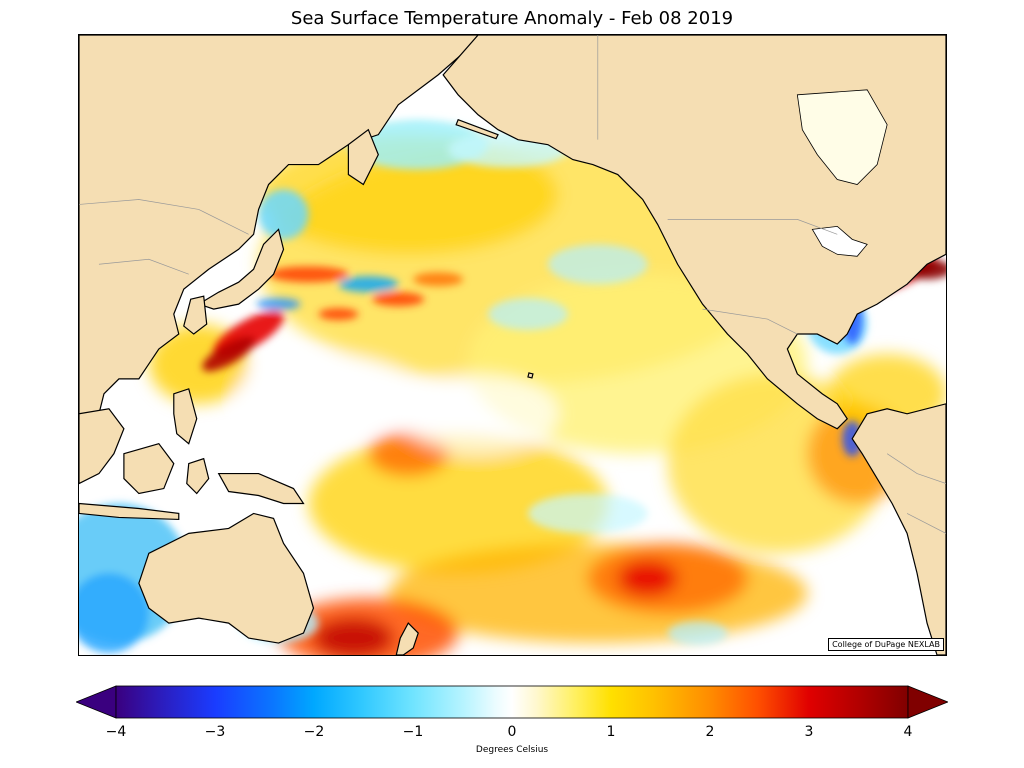 The height and width of the screenshot is (768, 1024). What do you see at coordinates (809, 732) in the screenshot?
I see `colorbar-tick-label: 3` at bounding box center [809, 732].